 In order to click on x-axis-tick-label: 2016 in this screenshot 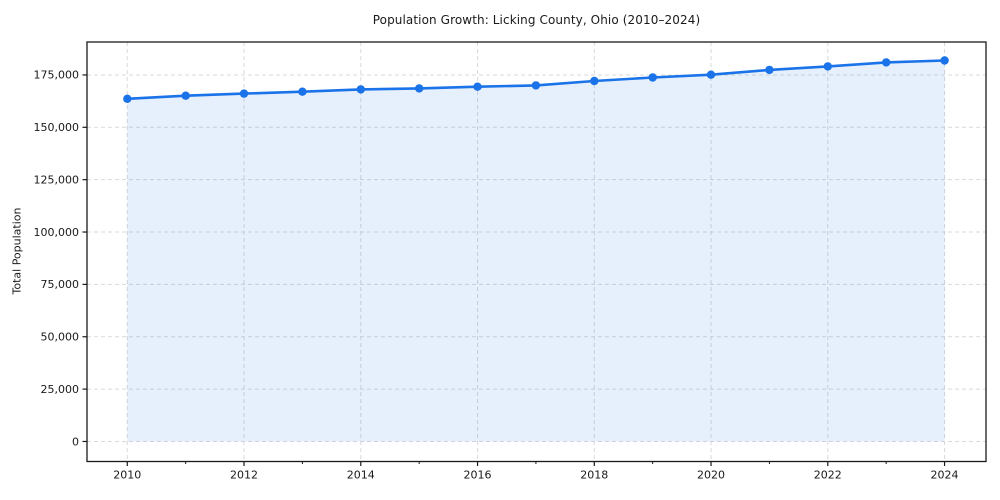, I will do `click(478, 475)`.